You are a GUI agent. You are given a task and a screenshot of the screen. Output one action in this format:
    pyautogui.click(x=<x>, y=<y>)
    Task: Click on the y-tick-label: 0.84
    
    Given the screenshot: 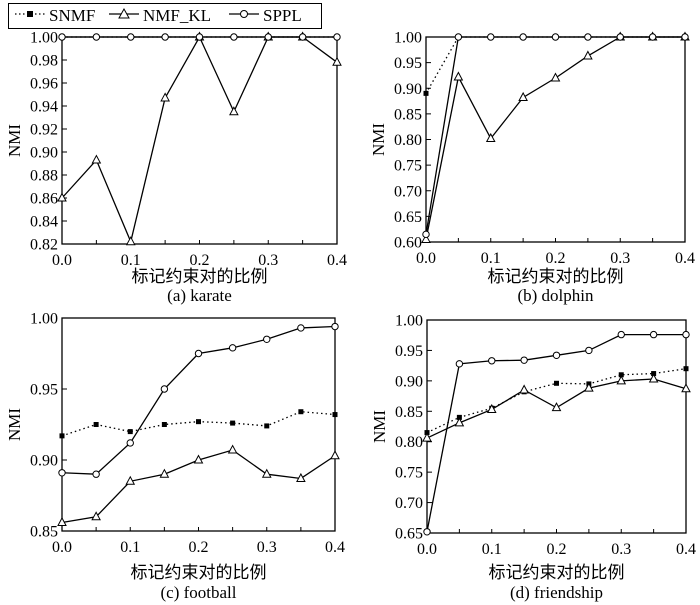 What is the action you would take?
    pyautogui.click(x=44, y=222)
    